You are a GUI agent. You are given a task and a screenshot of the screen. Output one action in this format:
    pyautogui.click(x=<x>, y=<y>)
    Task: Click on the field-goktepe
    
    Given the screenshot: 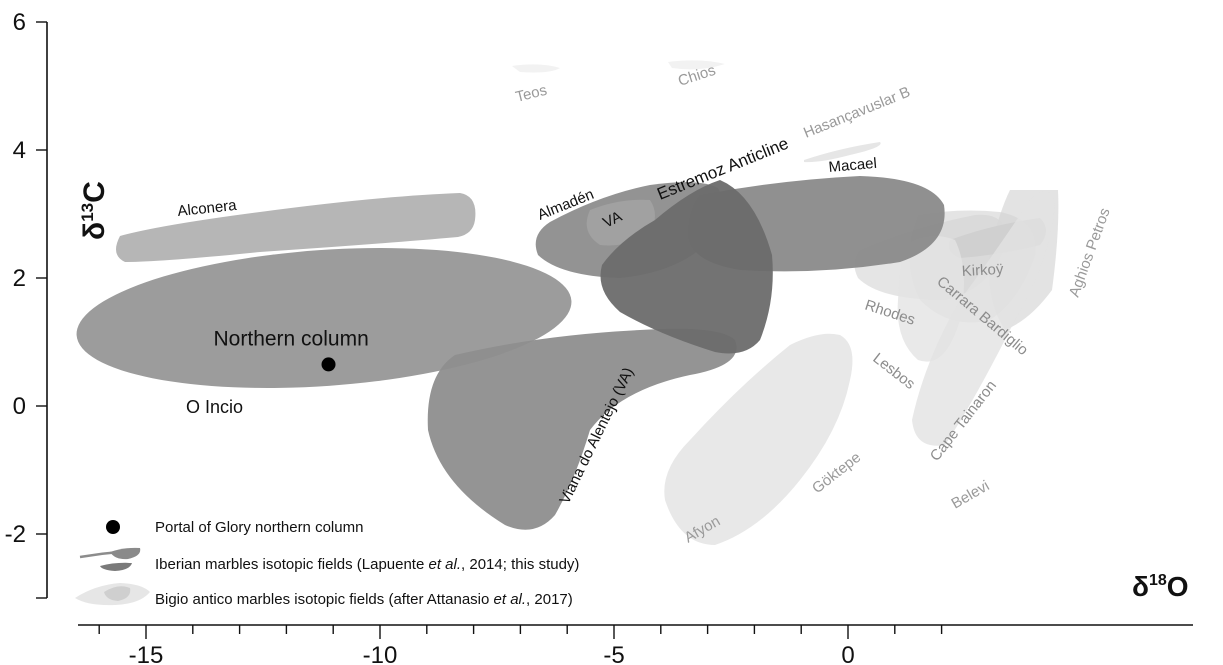 What is the action you would take?
    pyautogui.click(x=758, y=439)
    